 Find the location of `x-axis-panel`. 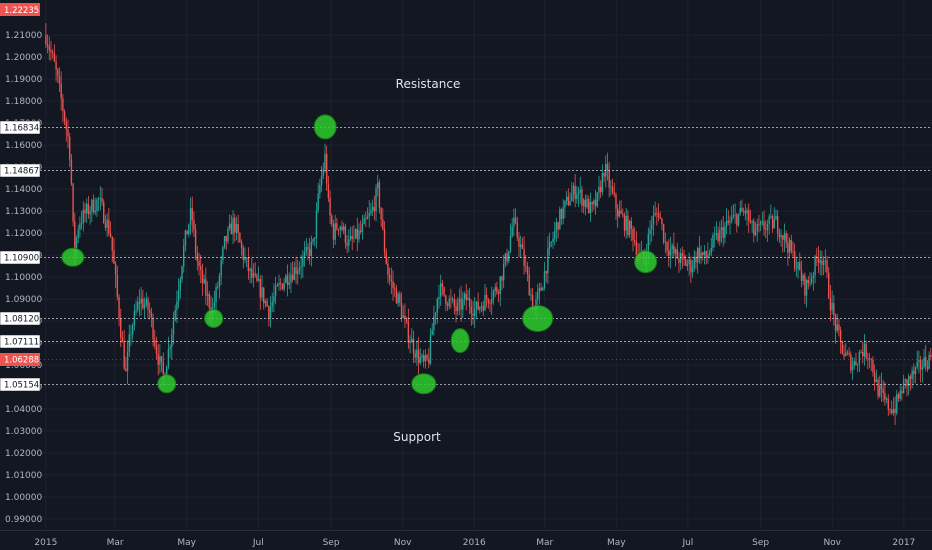

x-axis-panel is located at coordinates (466, 540).